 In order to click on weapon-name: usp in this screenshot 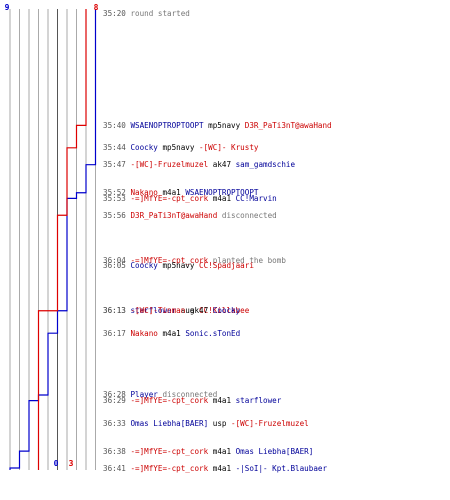, I will do `click(220, 423)`.